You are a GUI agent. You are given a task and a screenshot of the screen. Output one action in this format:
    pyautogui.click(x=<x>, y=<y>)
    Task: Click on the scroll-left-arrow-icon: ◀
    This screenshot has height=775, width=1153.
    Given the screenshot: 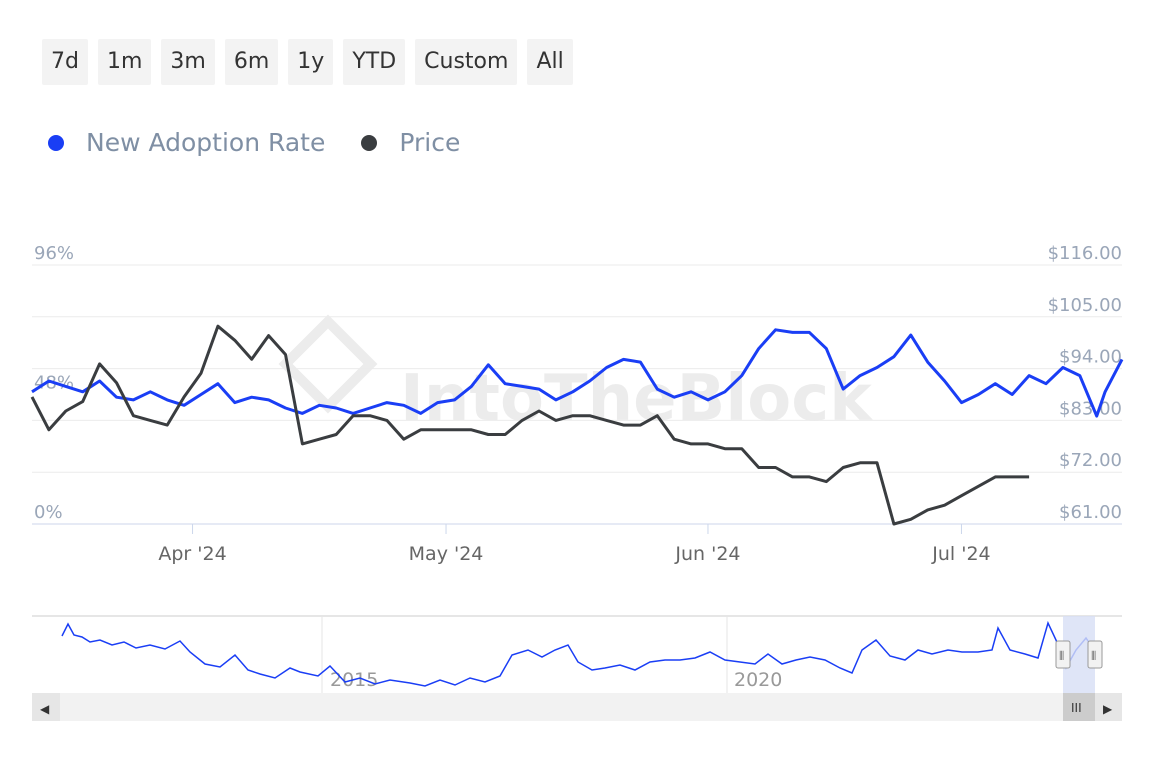 What is the action you would take?
    pyautogui.click(x=45, y=709)
    